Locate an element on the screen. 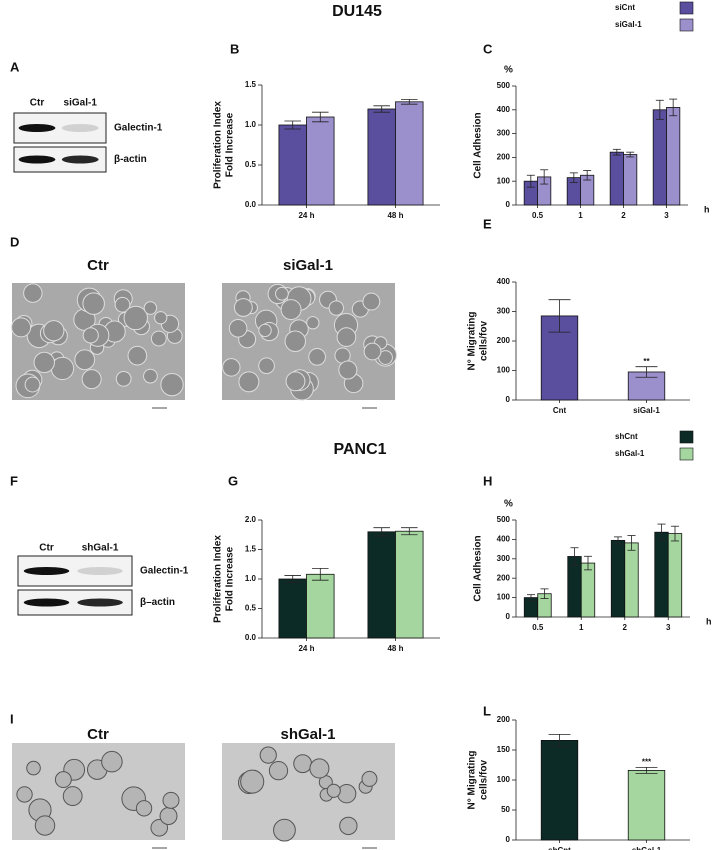 The image size is (713, 850). panel-letter: C is located at coordinates (488, 48).